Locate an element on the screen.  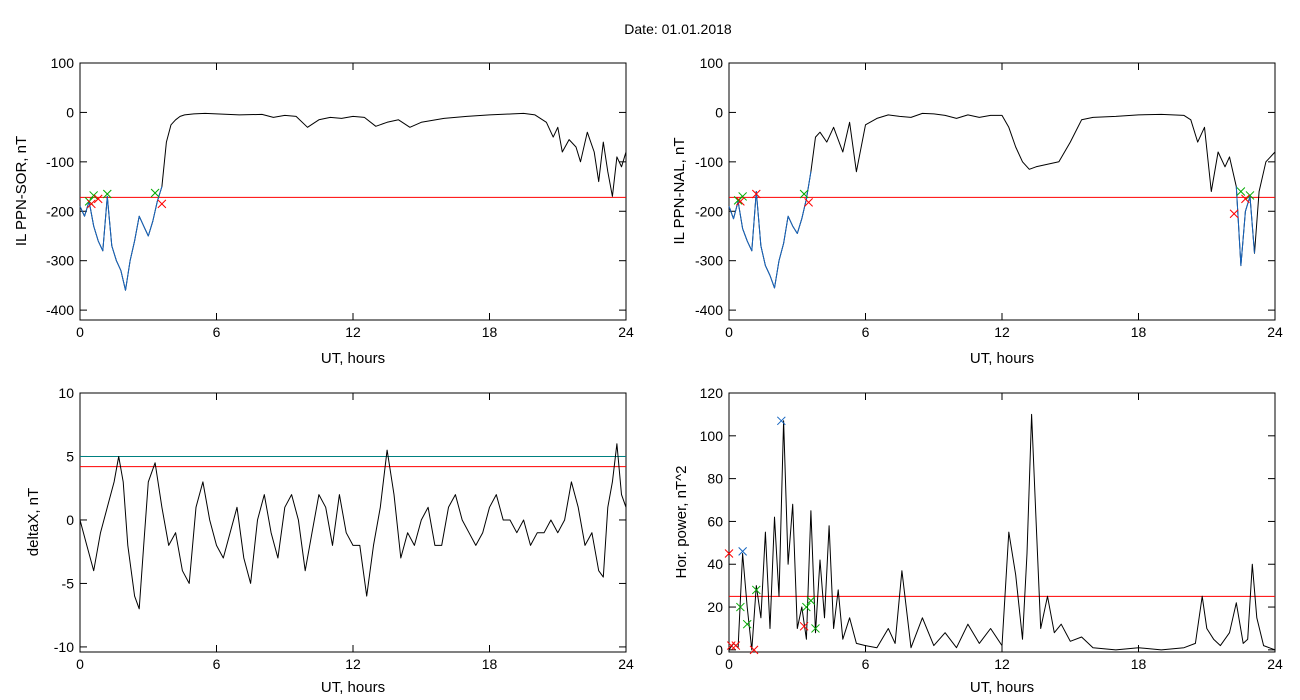
y-tick-label: 60 is located at coordinates (715, 521).